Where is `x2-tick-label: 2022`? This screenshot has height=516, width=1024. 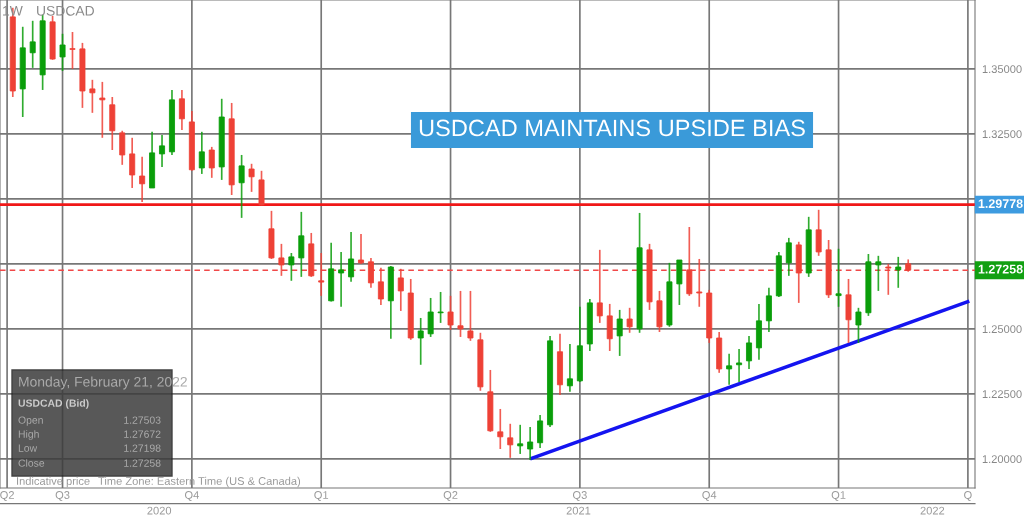 x2-tick-label: 2022 is located at coordinates (932, 510).